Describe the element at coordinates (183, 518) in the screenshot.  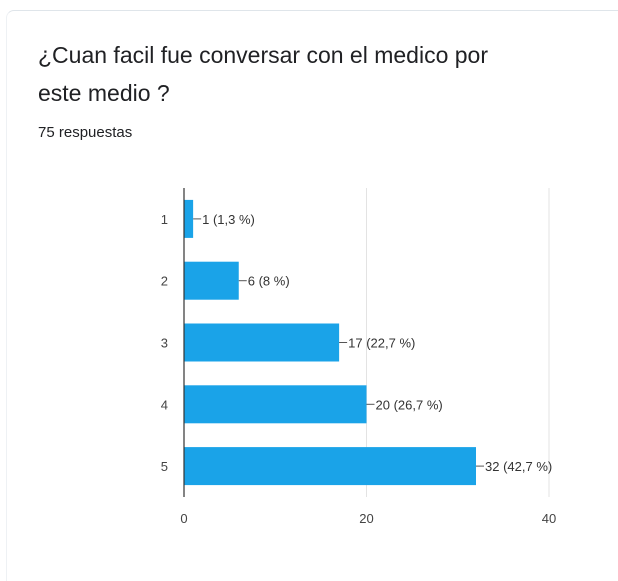
I see `x-tick-label: 0` at that location.